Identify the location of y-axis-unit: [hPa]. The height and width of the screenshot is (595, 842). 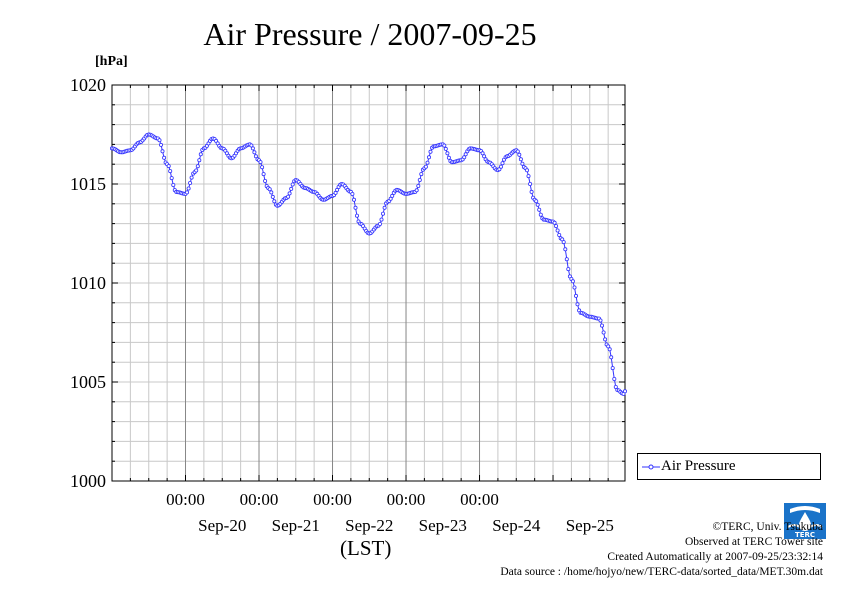
(111, 61).